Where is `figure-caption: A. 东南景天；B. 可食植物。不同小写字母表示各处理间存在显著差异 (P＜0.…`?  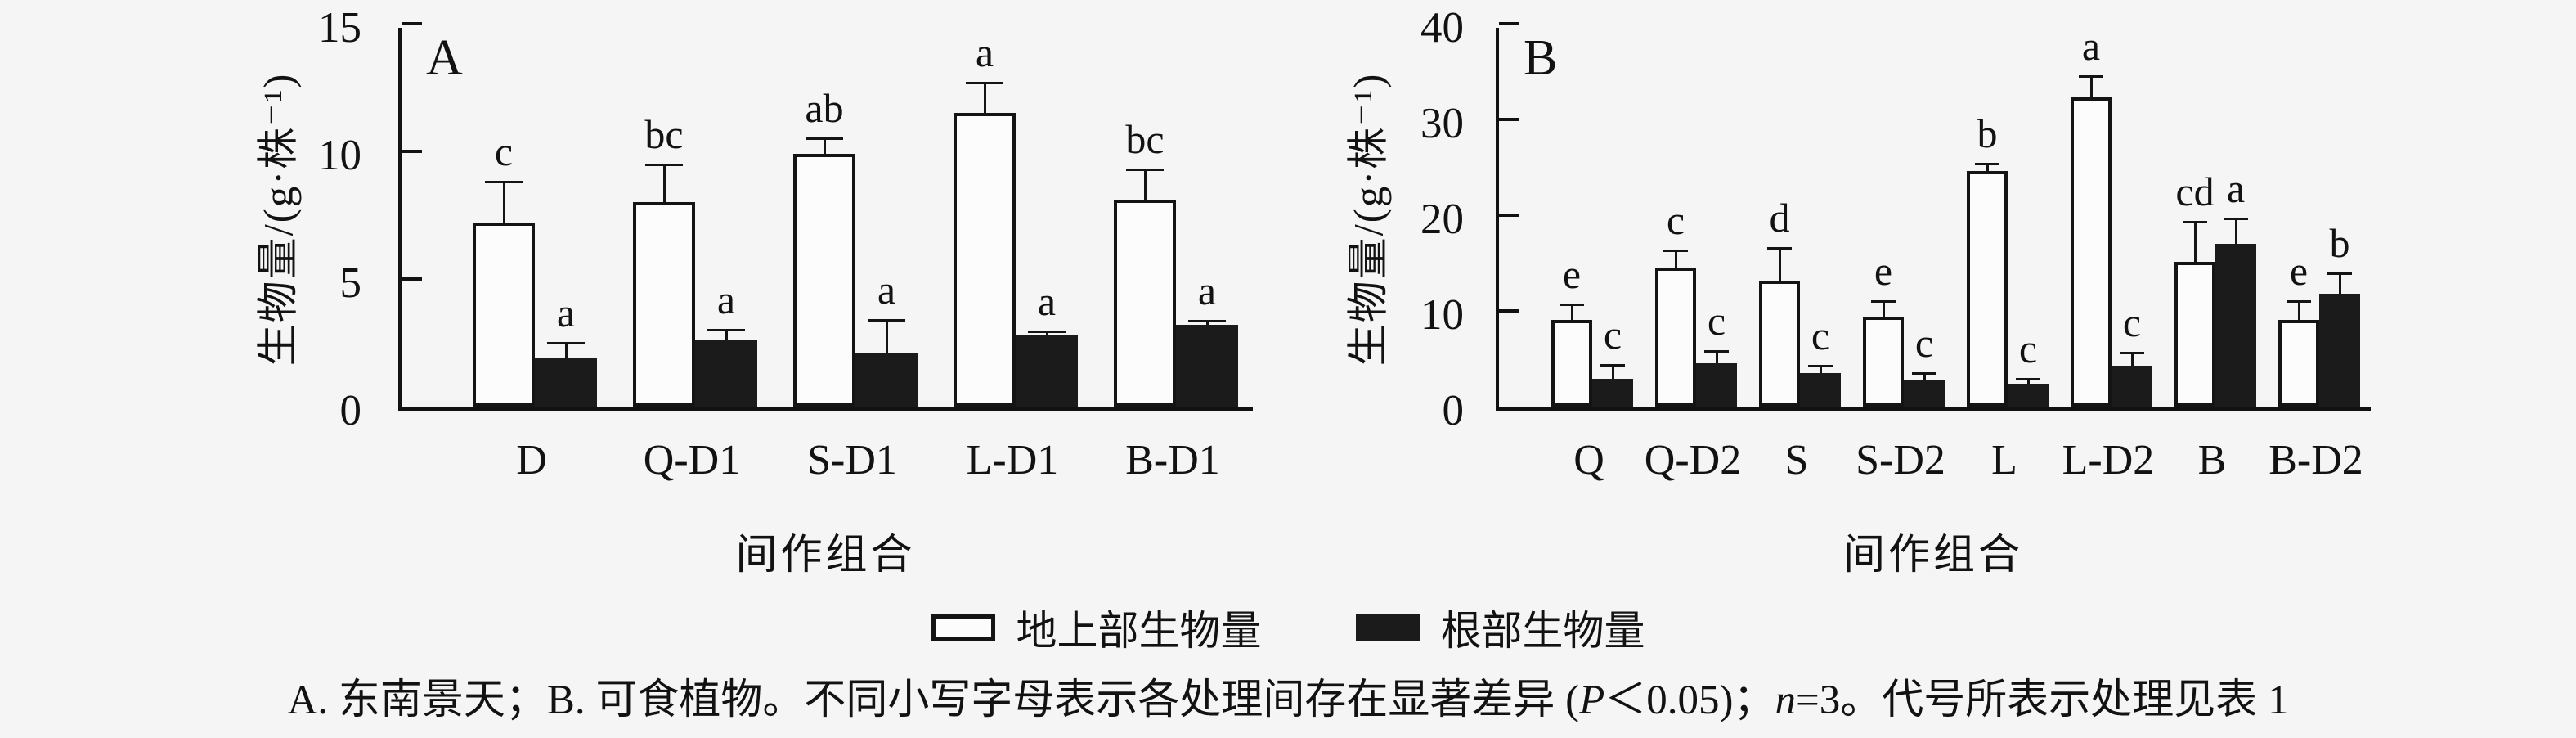
figure-caption: A. 东南景天；B. 可食植物。不同小写字母表示各处理间存在显著差异 (P＜0.… is located at coordinates (1288, 701).